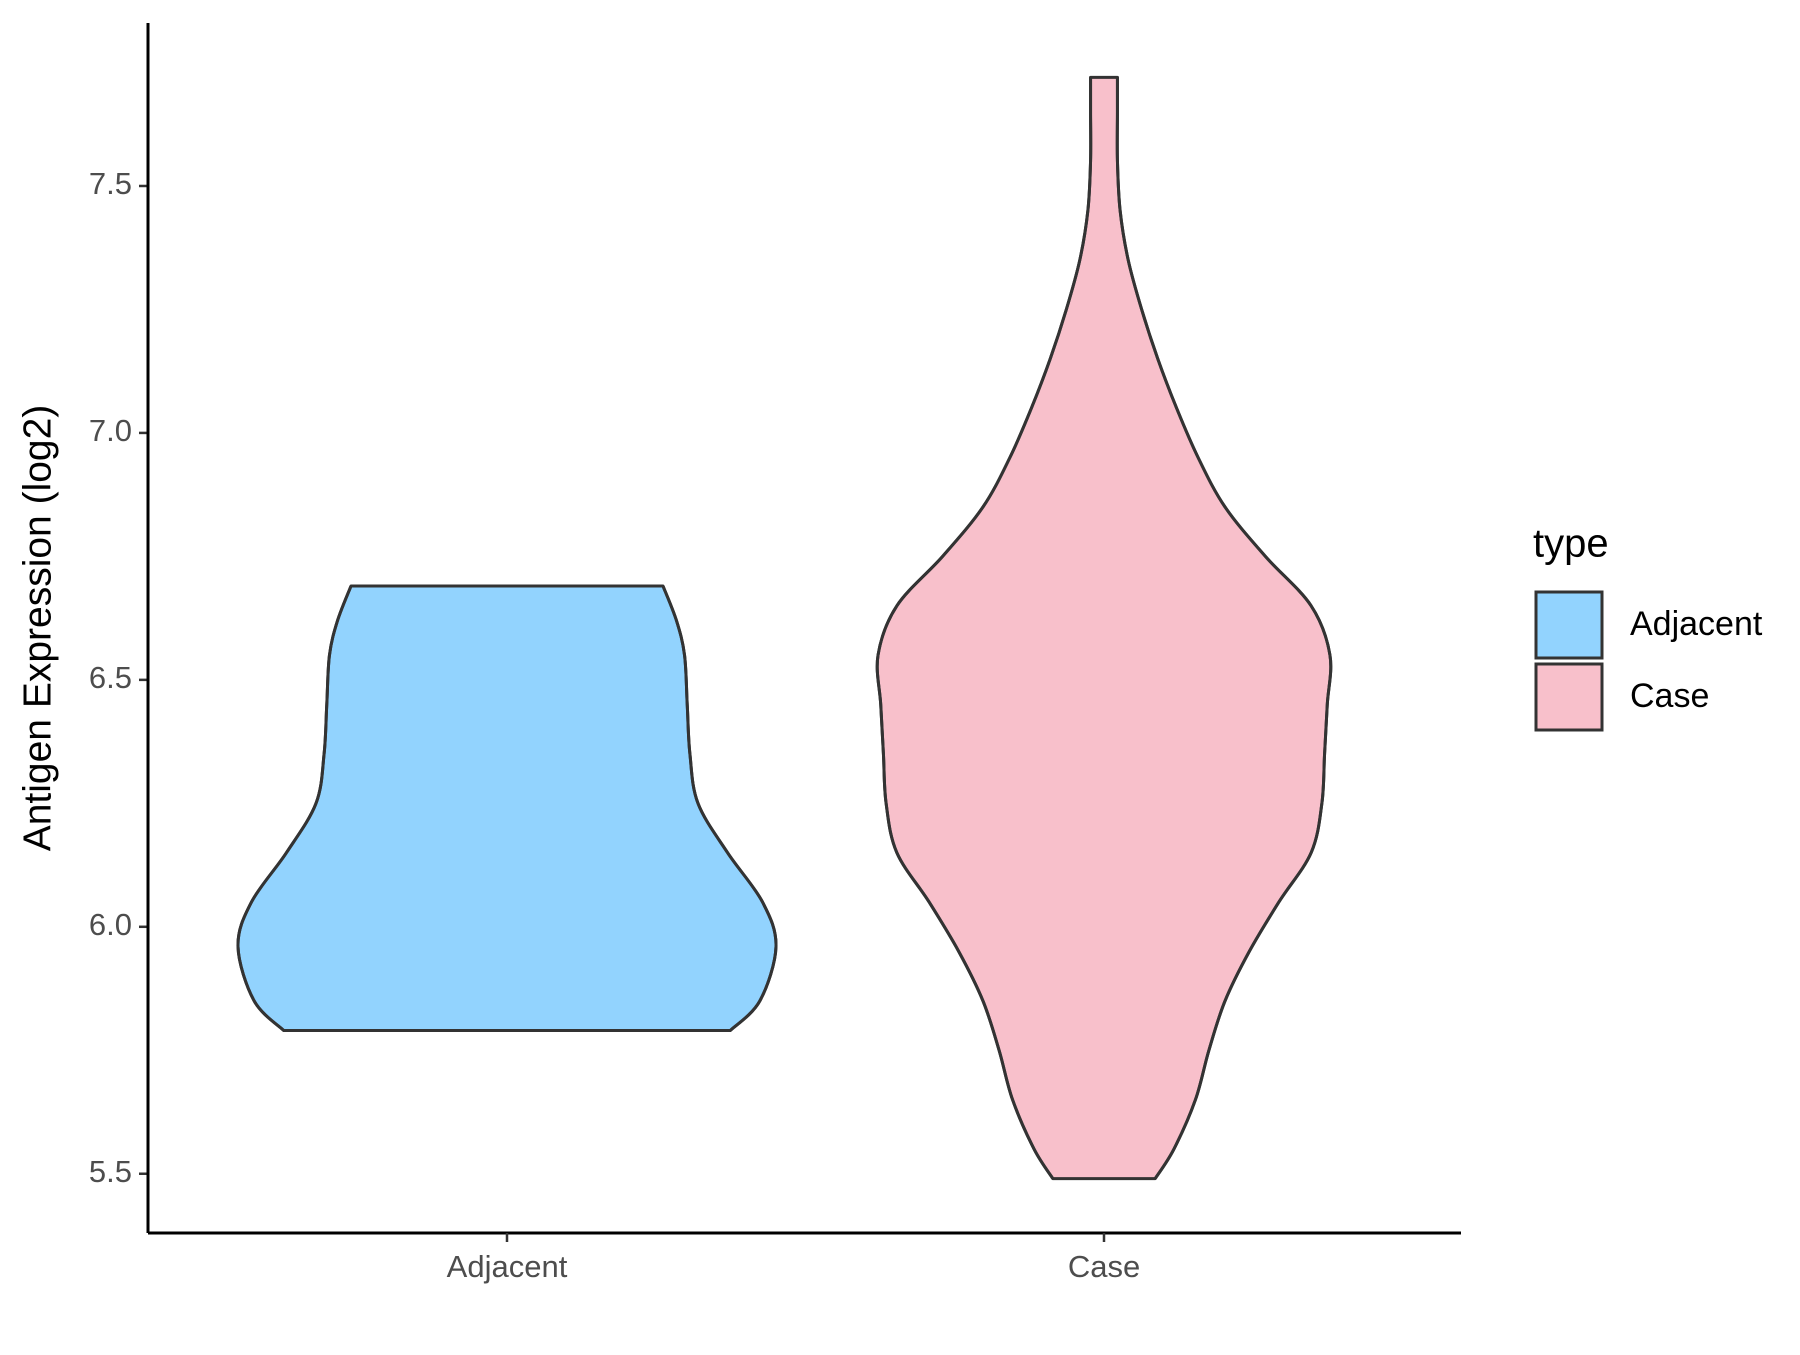  I want to click on y-tick-label: 7.0, so click(110, 430).